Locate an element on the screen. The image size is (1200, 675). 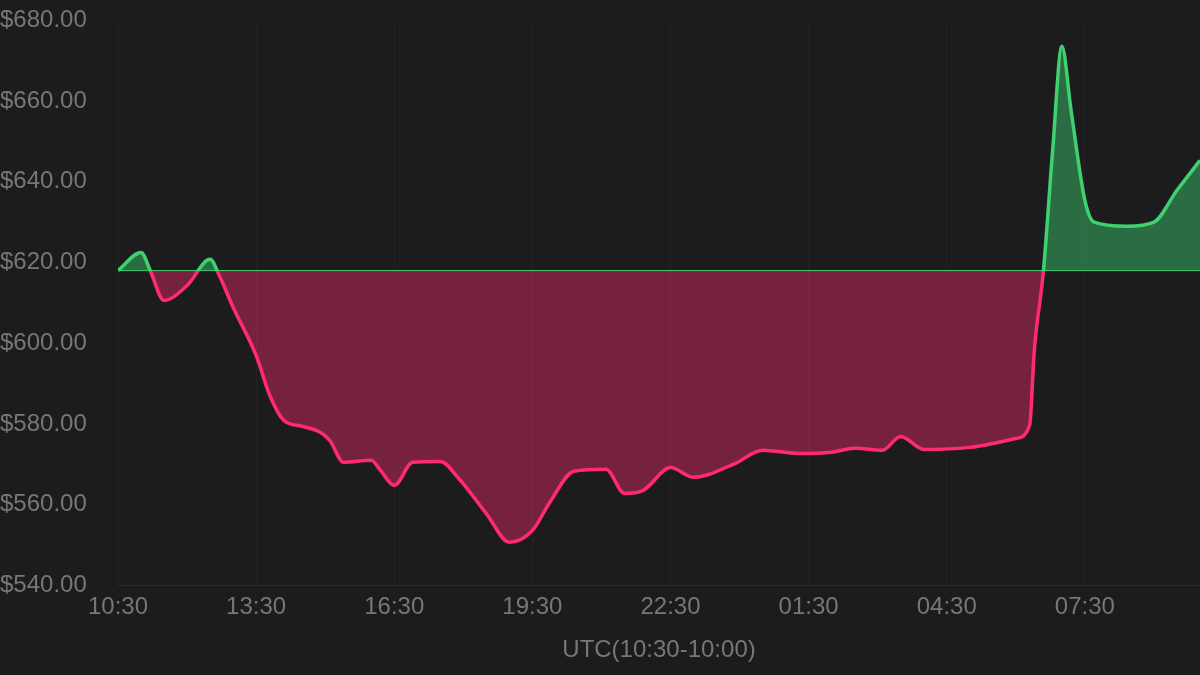
y-tick-label: $660.00 is located at coordinates (43, 99).